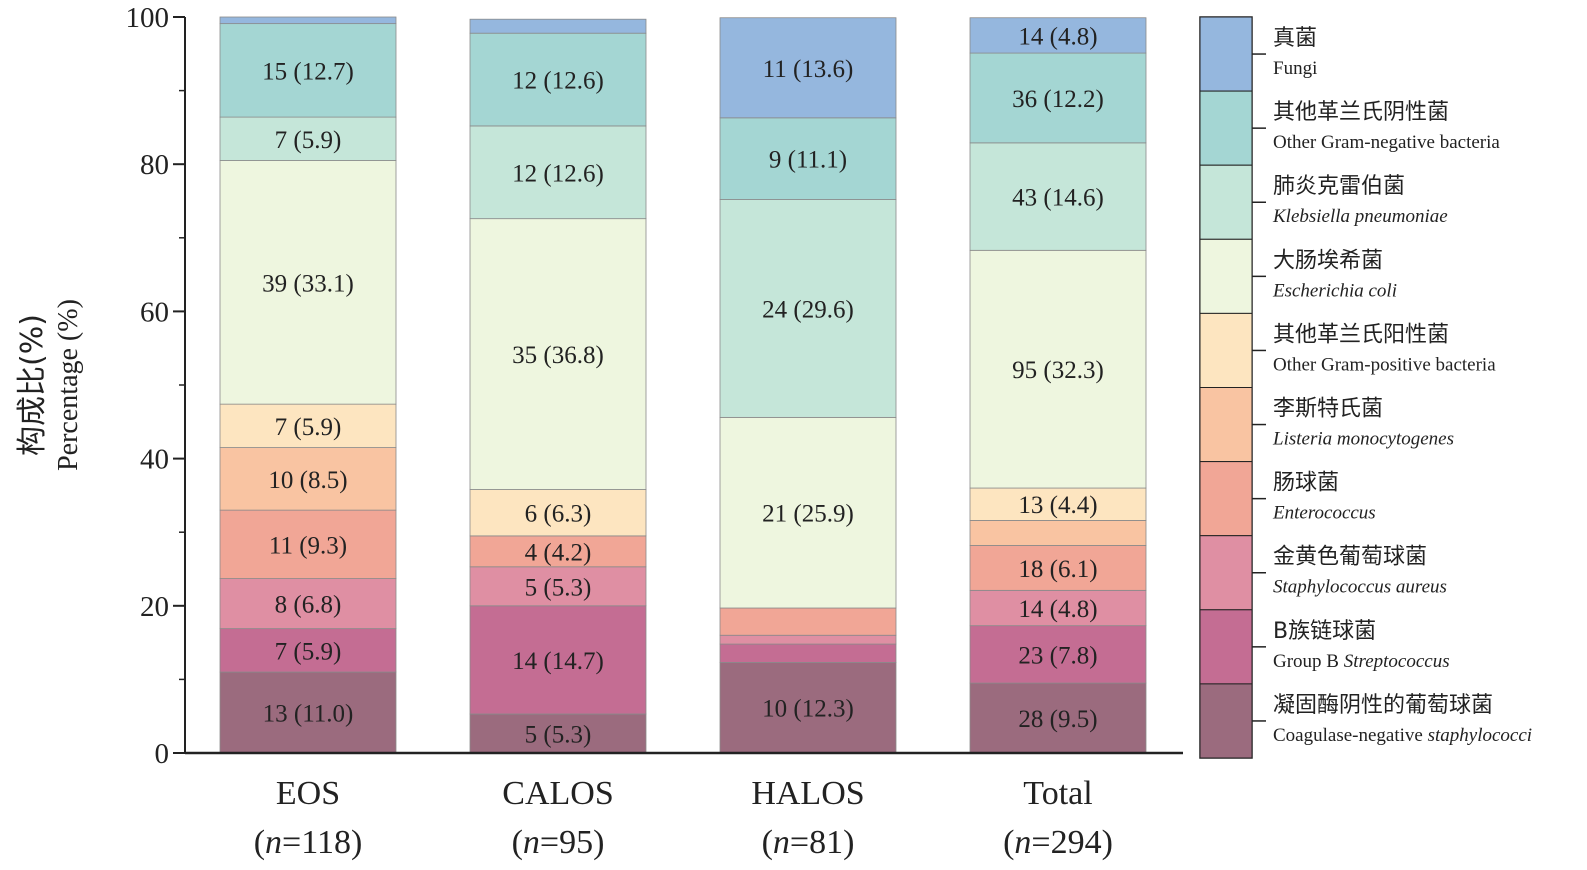  Describe the element at coordinates (156, 386) in the screenshot. I see `y-axis: 0 20 40 60 80 100` at that location.